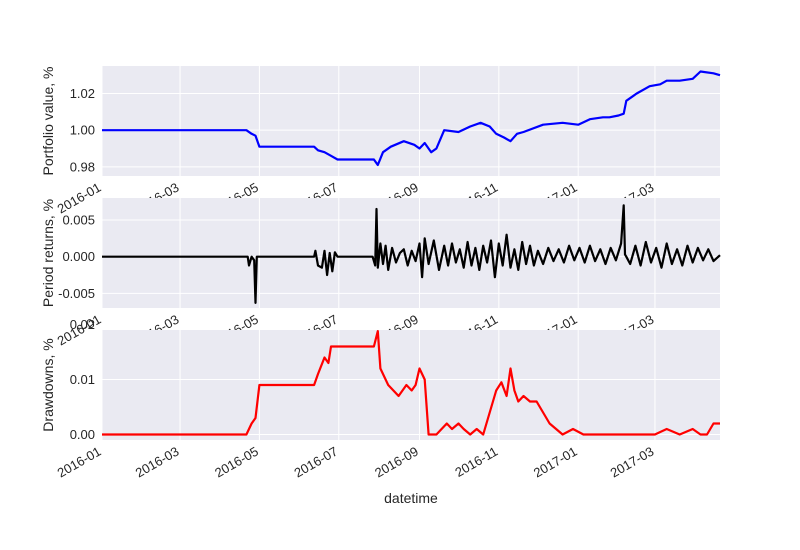  Describe the element at coordinates (315, 462) in the screenshot. I see `x-tick-label: 2016-07` at that location.